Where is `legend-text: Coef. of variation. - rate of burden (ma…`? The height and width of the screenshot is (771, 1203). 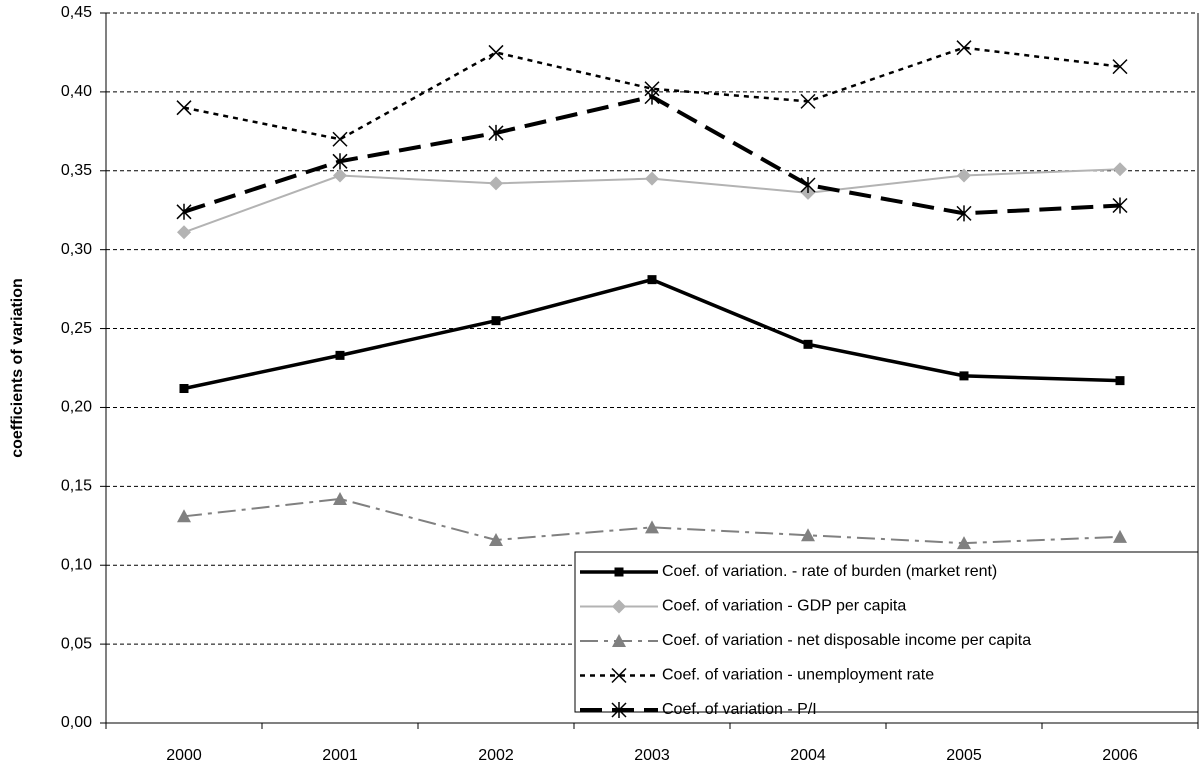
legend-text: Coef. of variation. - rate of burden (ma… is located at coordinates (829, 571).